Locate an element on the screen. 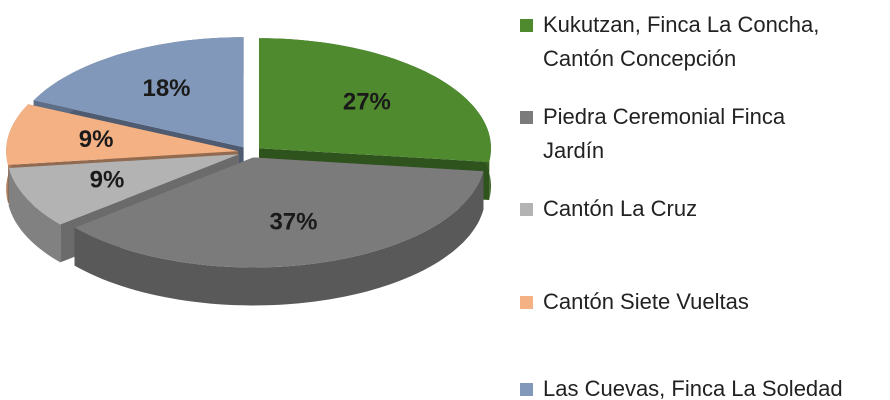 The height and width of the screenshot is (400, 890). data-label: 27% is located at coordinates (367, 101).